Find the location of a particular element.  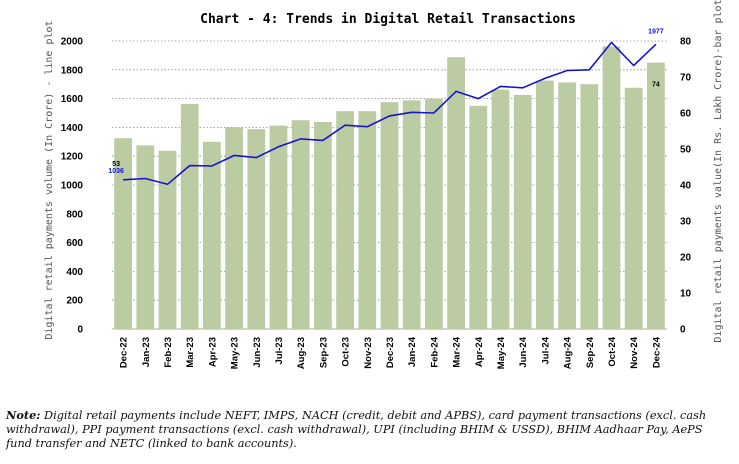

right-tick-label: 30 is located at coordinates (686, 222).